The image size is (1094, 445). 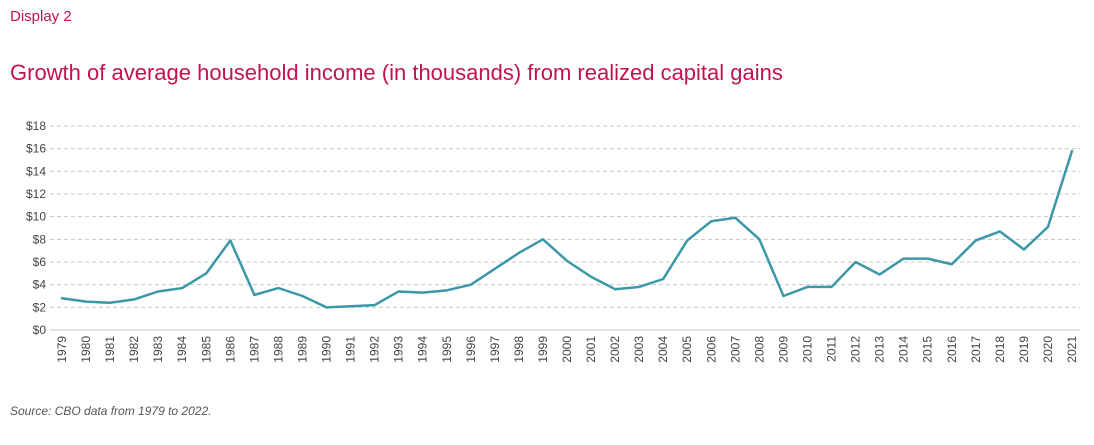 What do you see at coordinates (230, 349) in the screenshot?
I see `x-tick-label: 1986` at bounding box center [230, 349].